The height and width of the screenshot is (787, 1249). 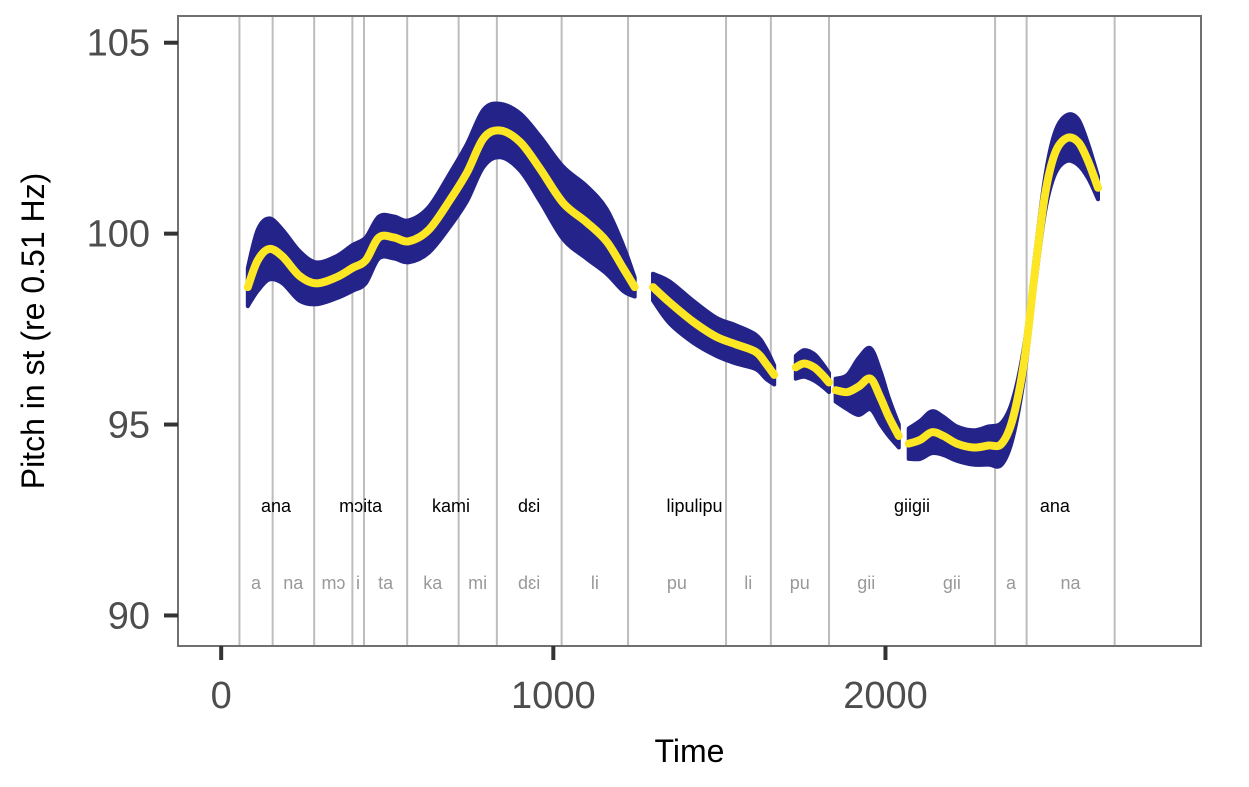 I want to click on word-label-5: giigii, so click(x=912, y=506).